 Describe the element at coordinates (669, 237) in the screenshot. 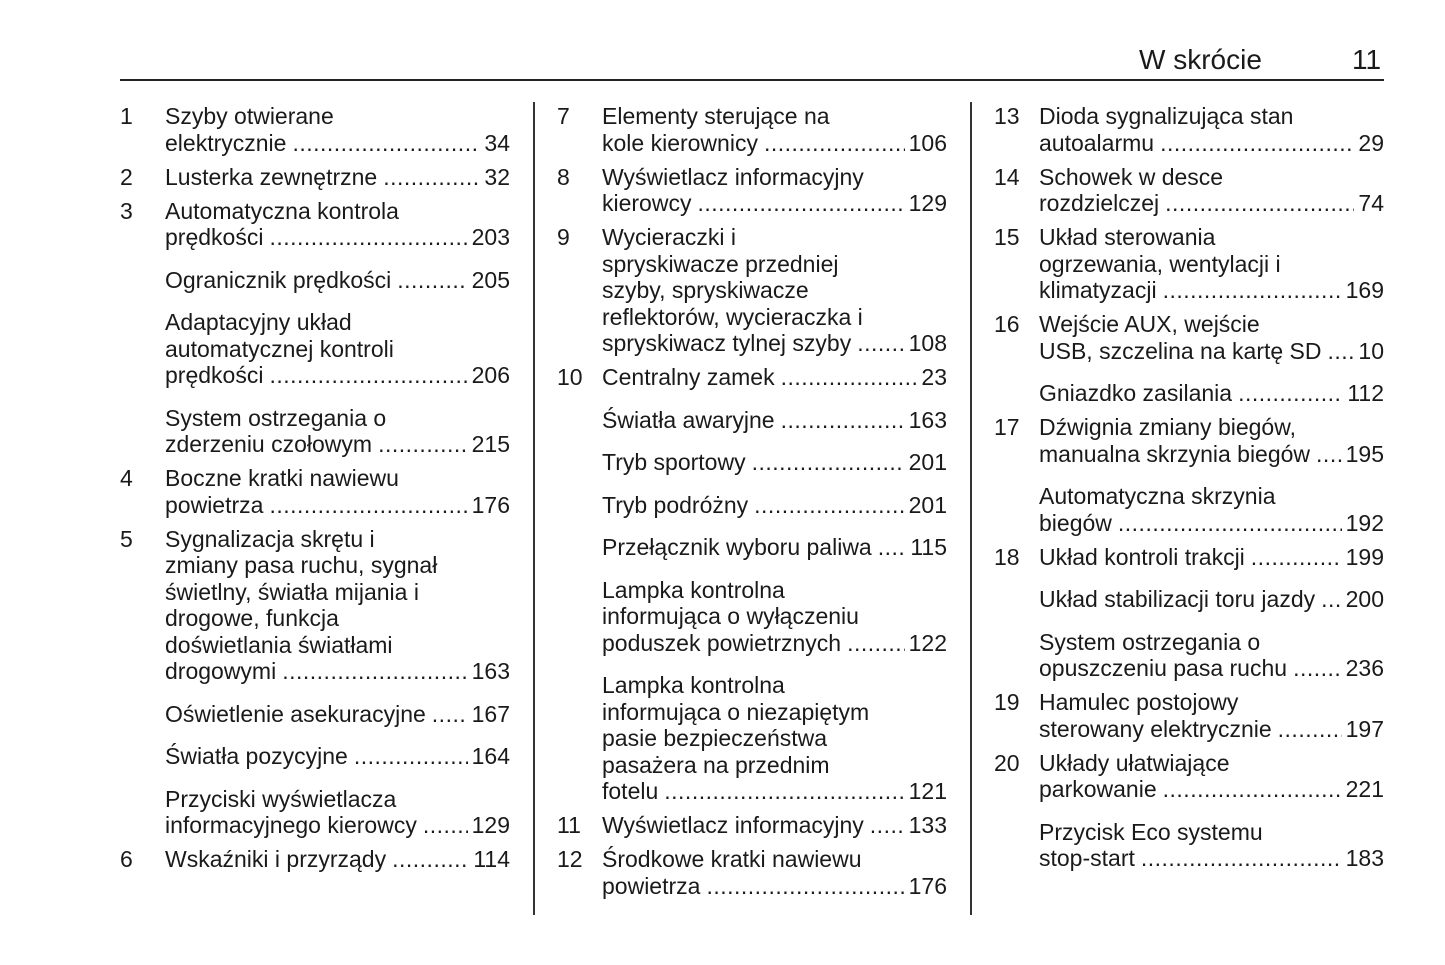

I see `entry-text-line: Wycieraczki i` at that location.